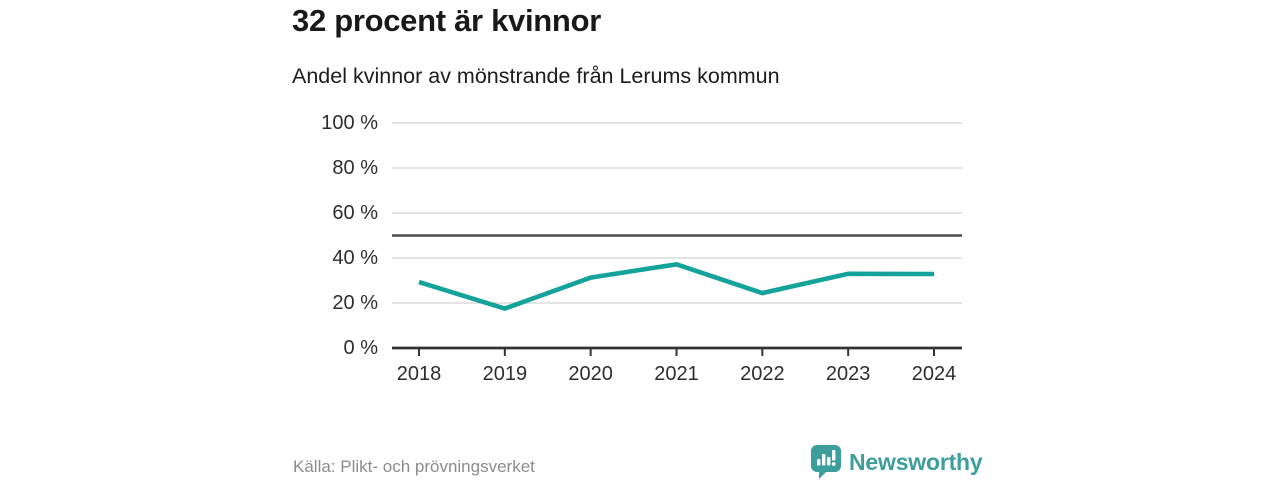  Describe the element at coordinates (355, 303) in the screenshot. I see `y-tick-label: 20 %` at that location.